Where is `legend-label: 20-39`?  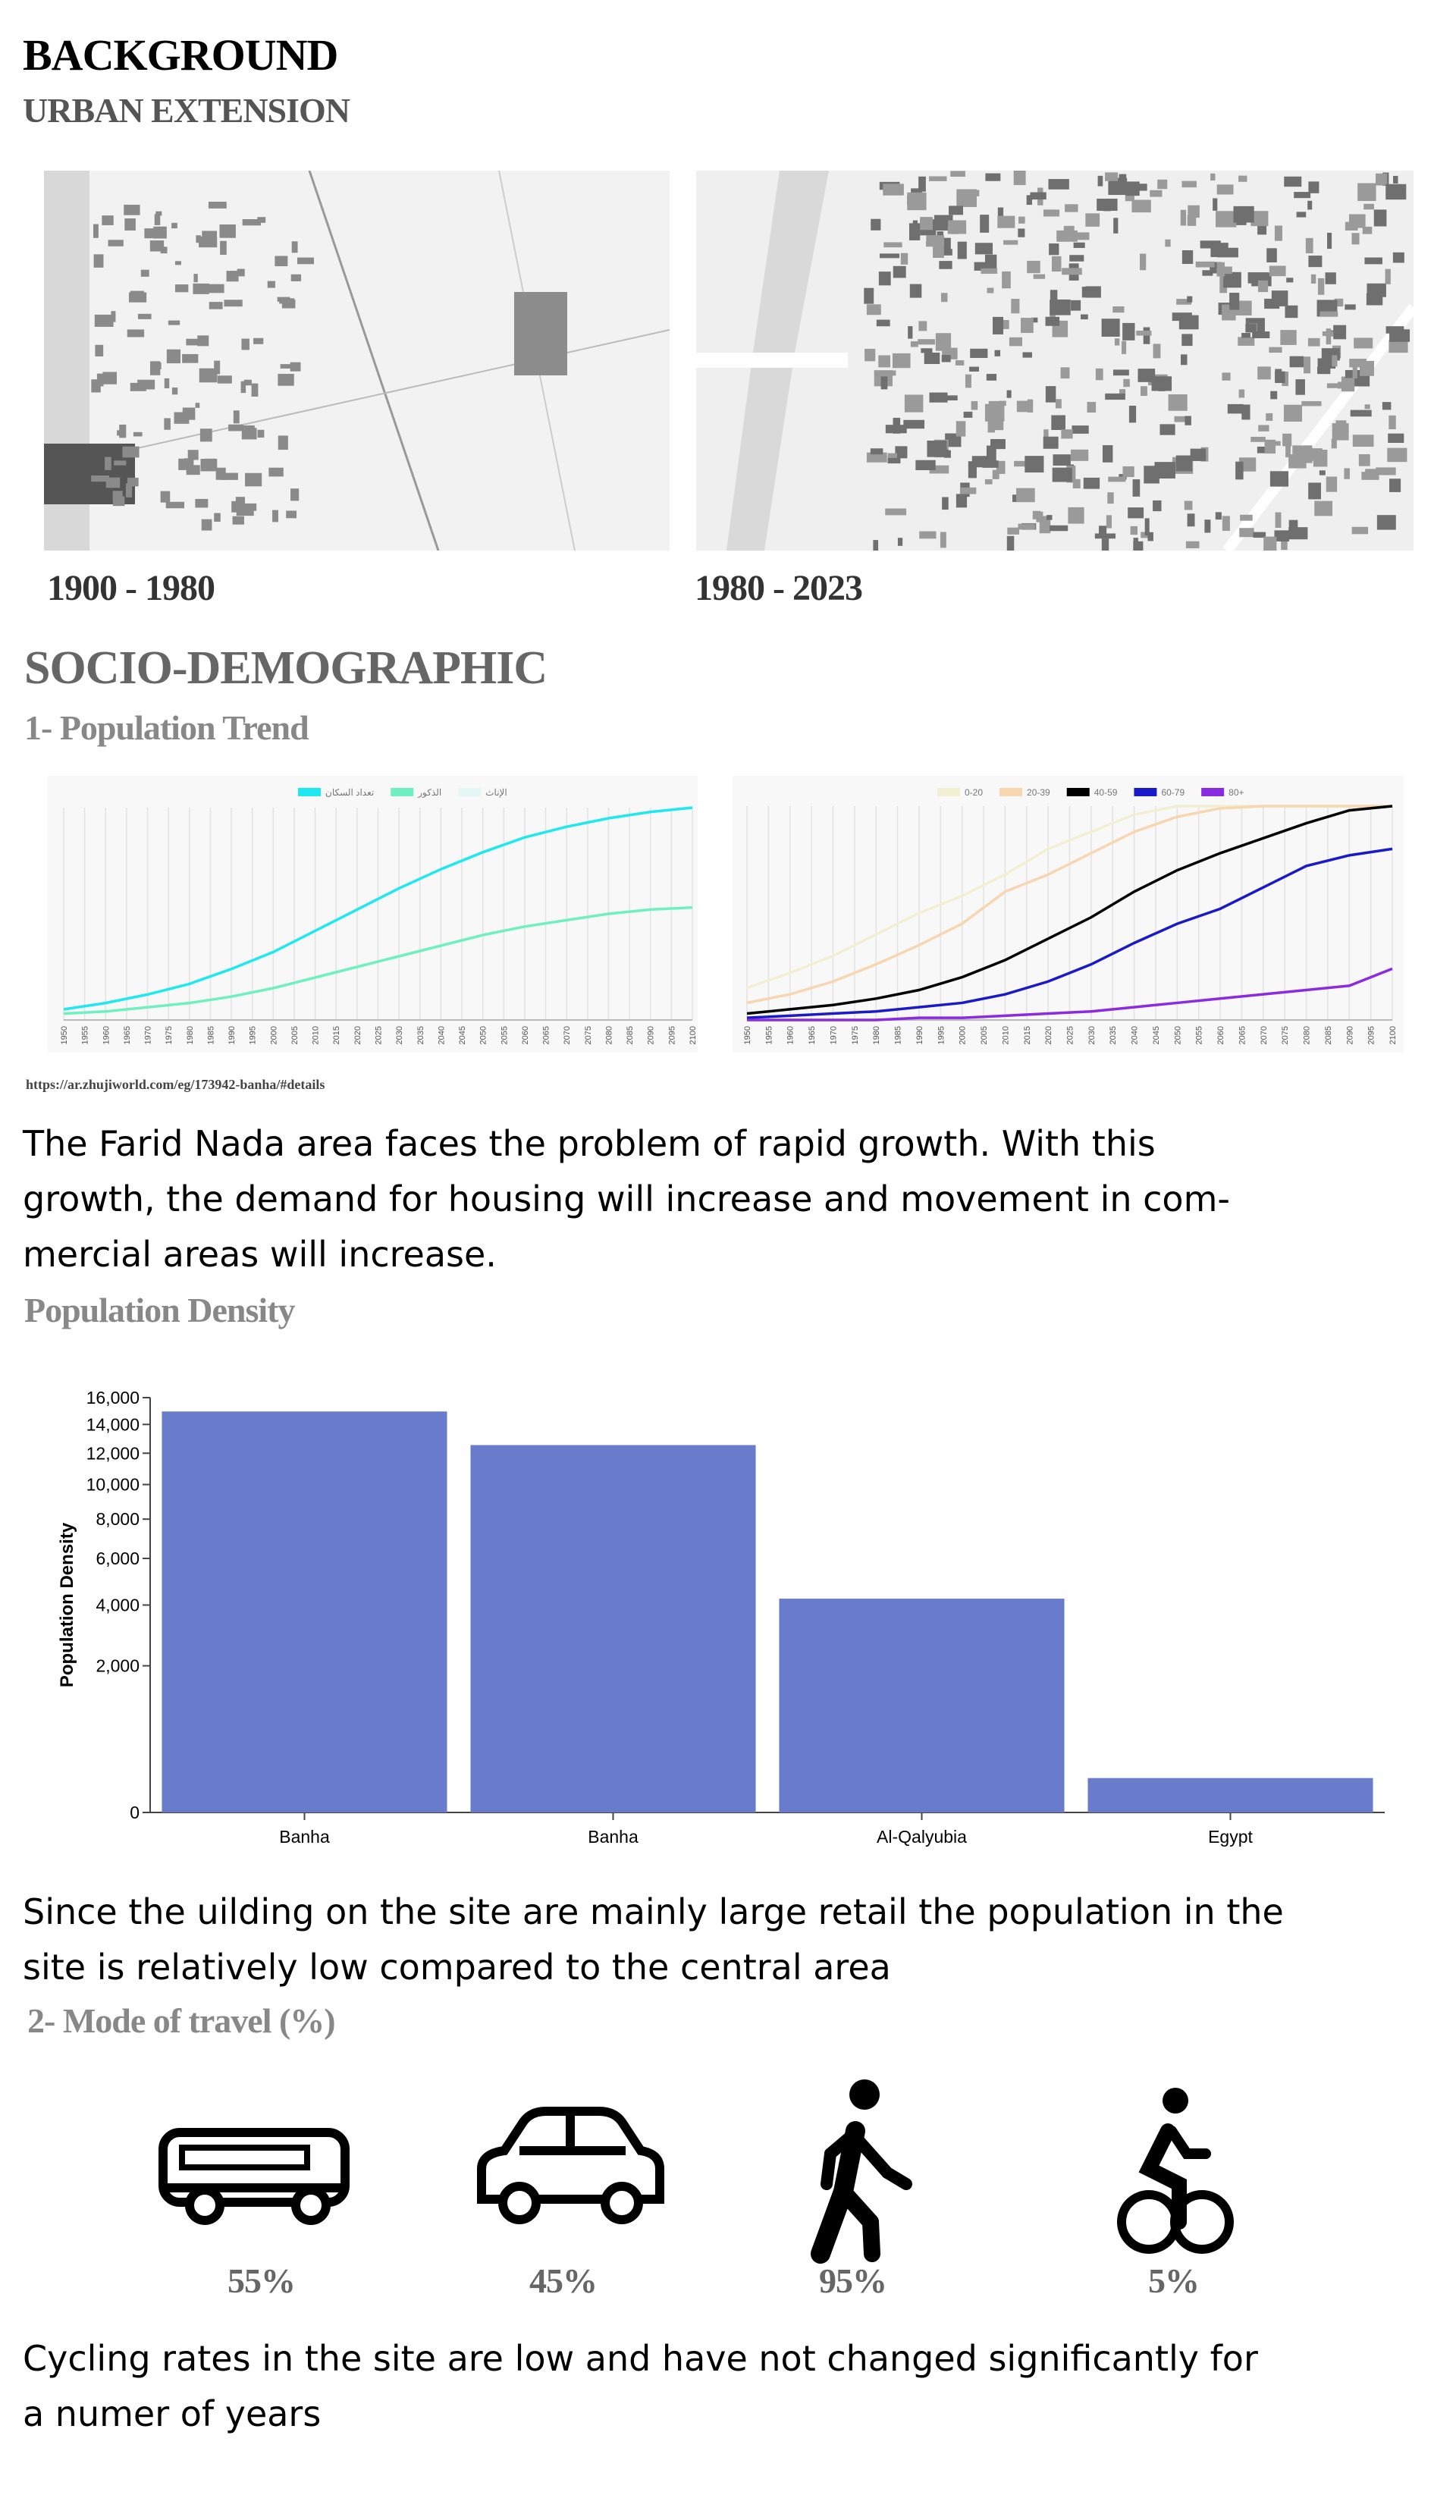
legend-label: 20-39 is located at coordinates (1038, 792).